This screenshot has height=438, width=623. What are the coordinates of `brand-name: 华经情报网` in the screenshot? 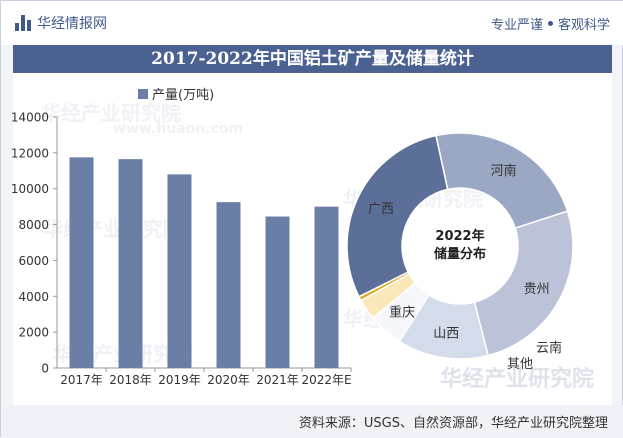 It's located at (72, 24).